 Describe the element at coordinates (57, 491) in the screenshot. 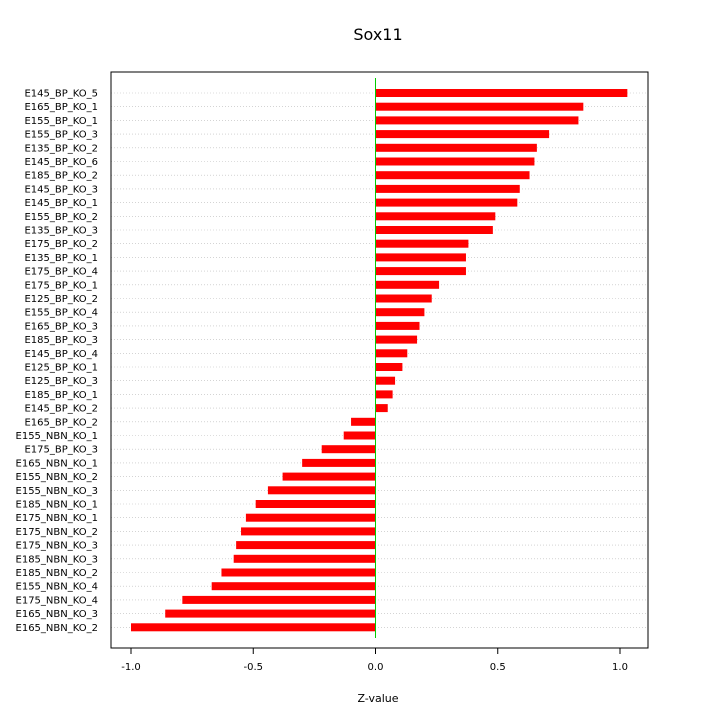

I see `category-label: E155_NBN_KO_3` at that location.